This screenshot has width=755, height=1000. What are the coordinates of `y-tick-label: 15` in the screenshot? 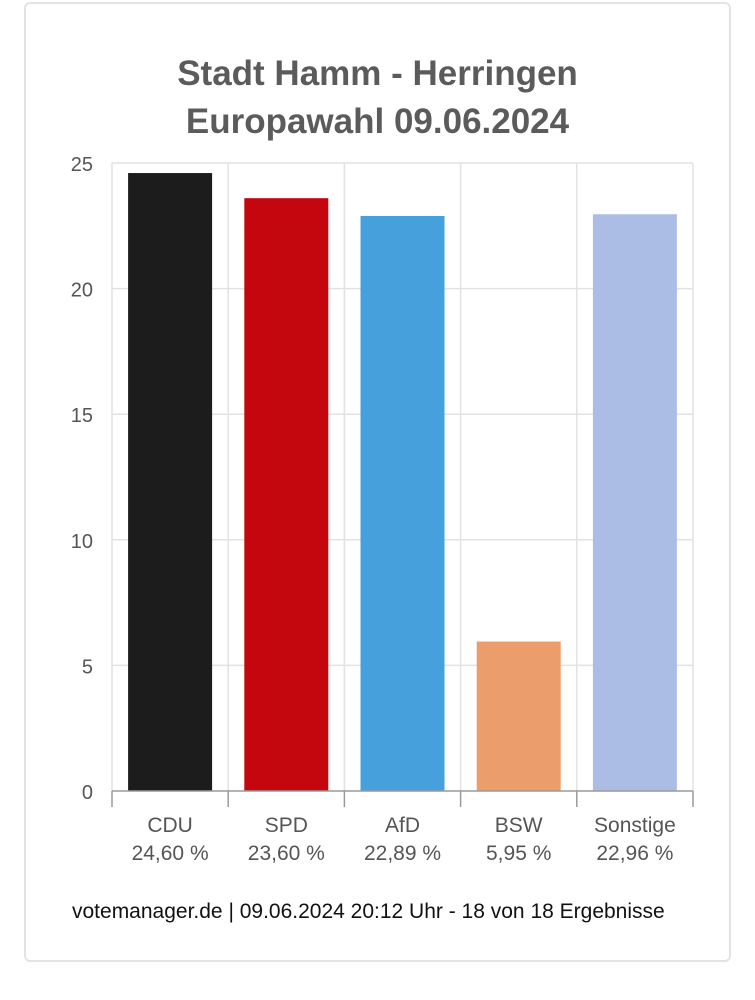 It's located at (82, 416).